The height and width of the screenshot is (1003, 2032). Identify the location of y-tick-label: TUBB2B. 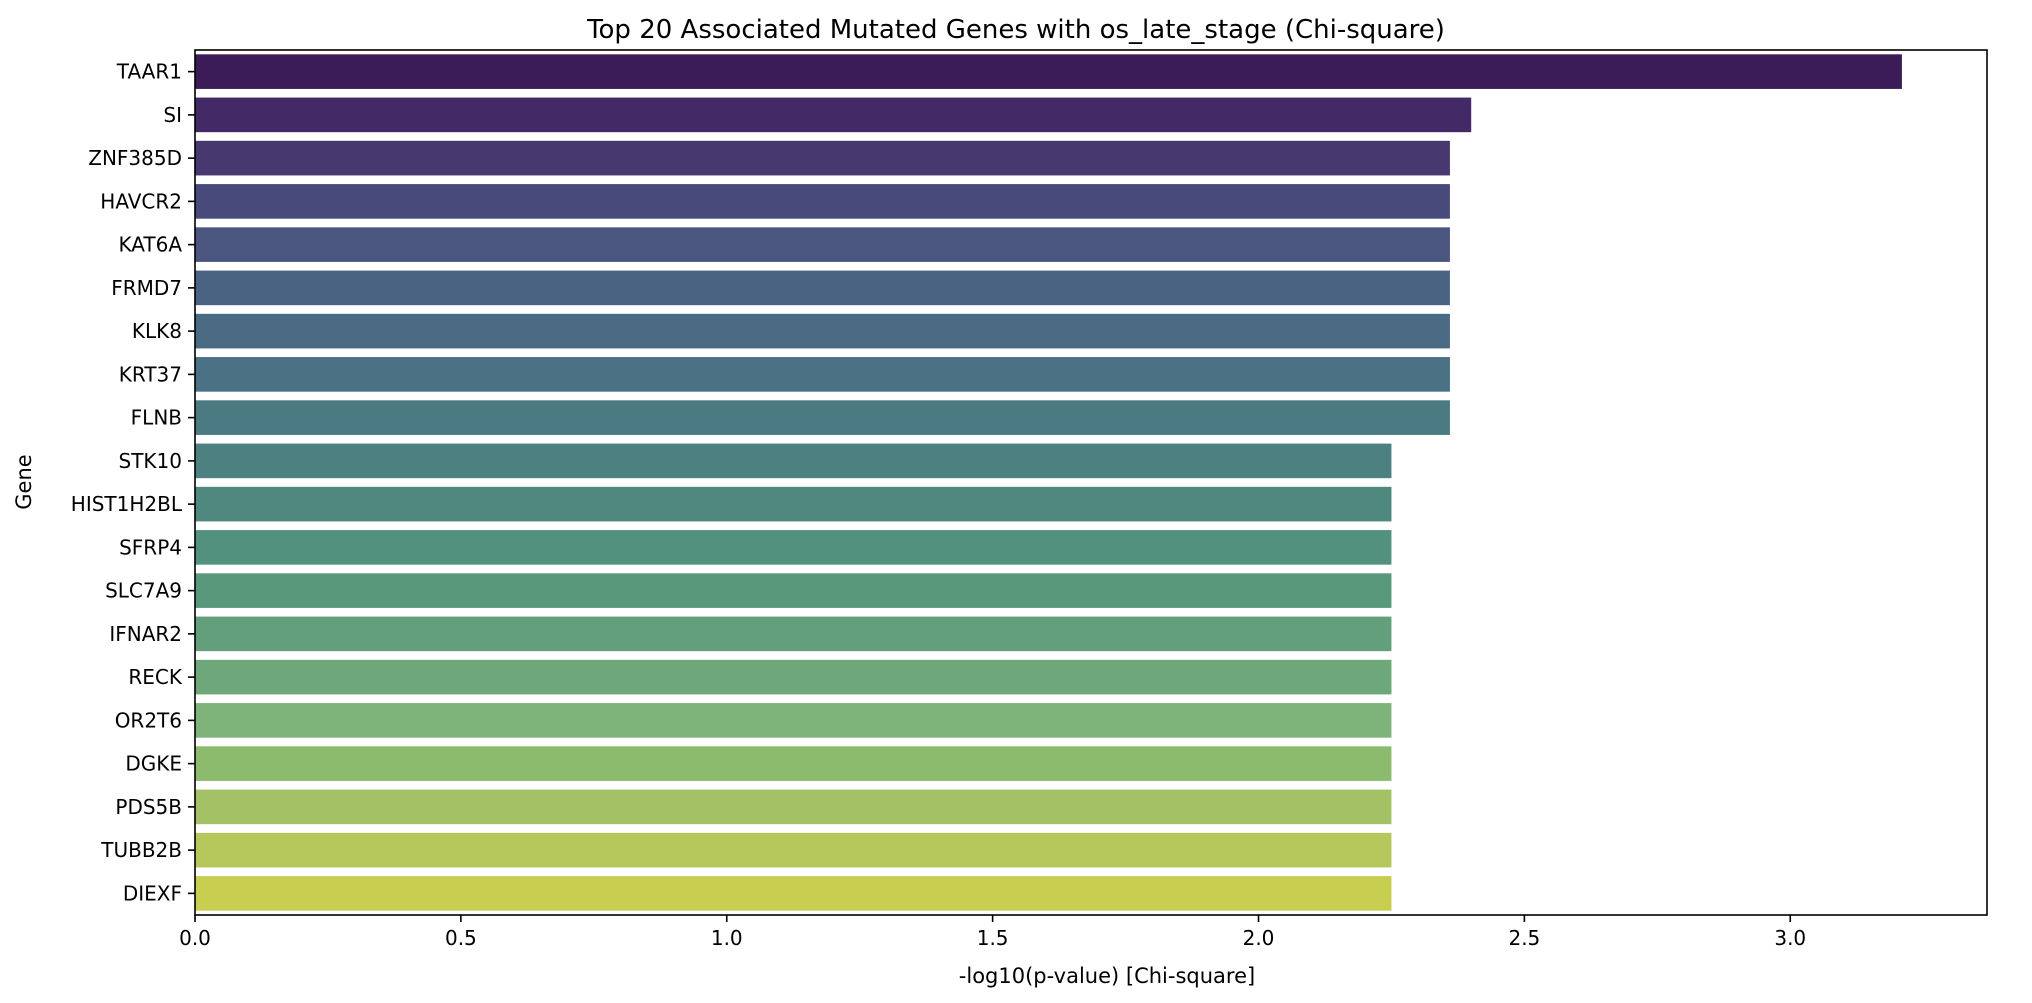
(141, 850).